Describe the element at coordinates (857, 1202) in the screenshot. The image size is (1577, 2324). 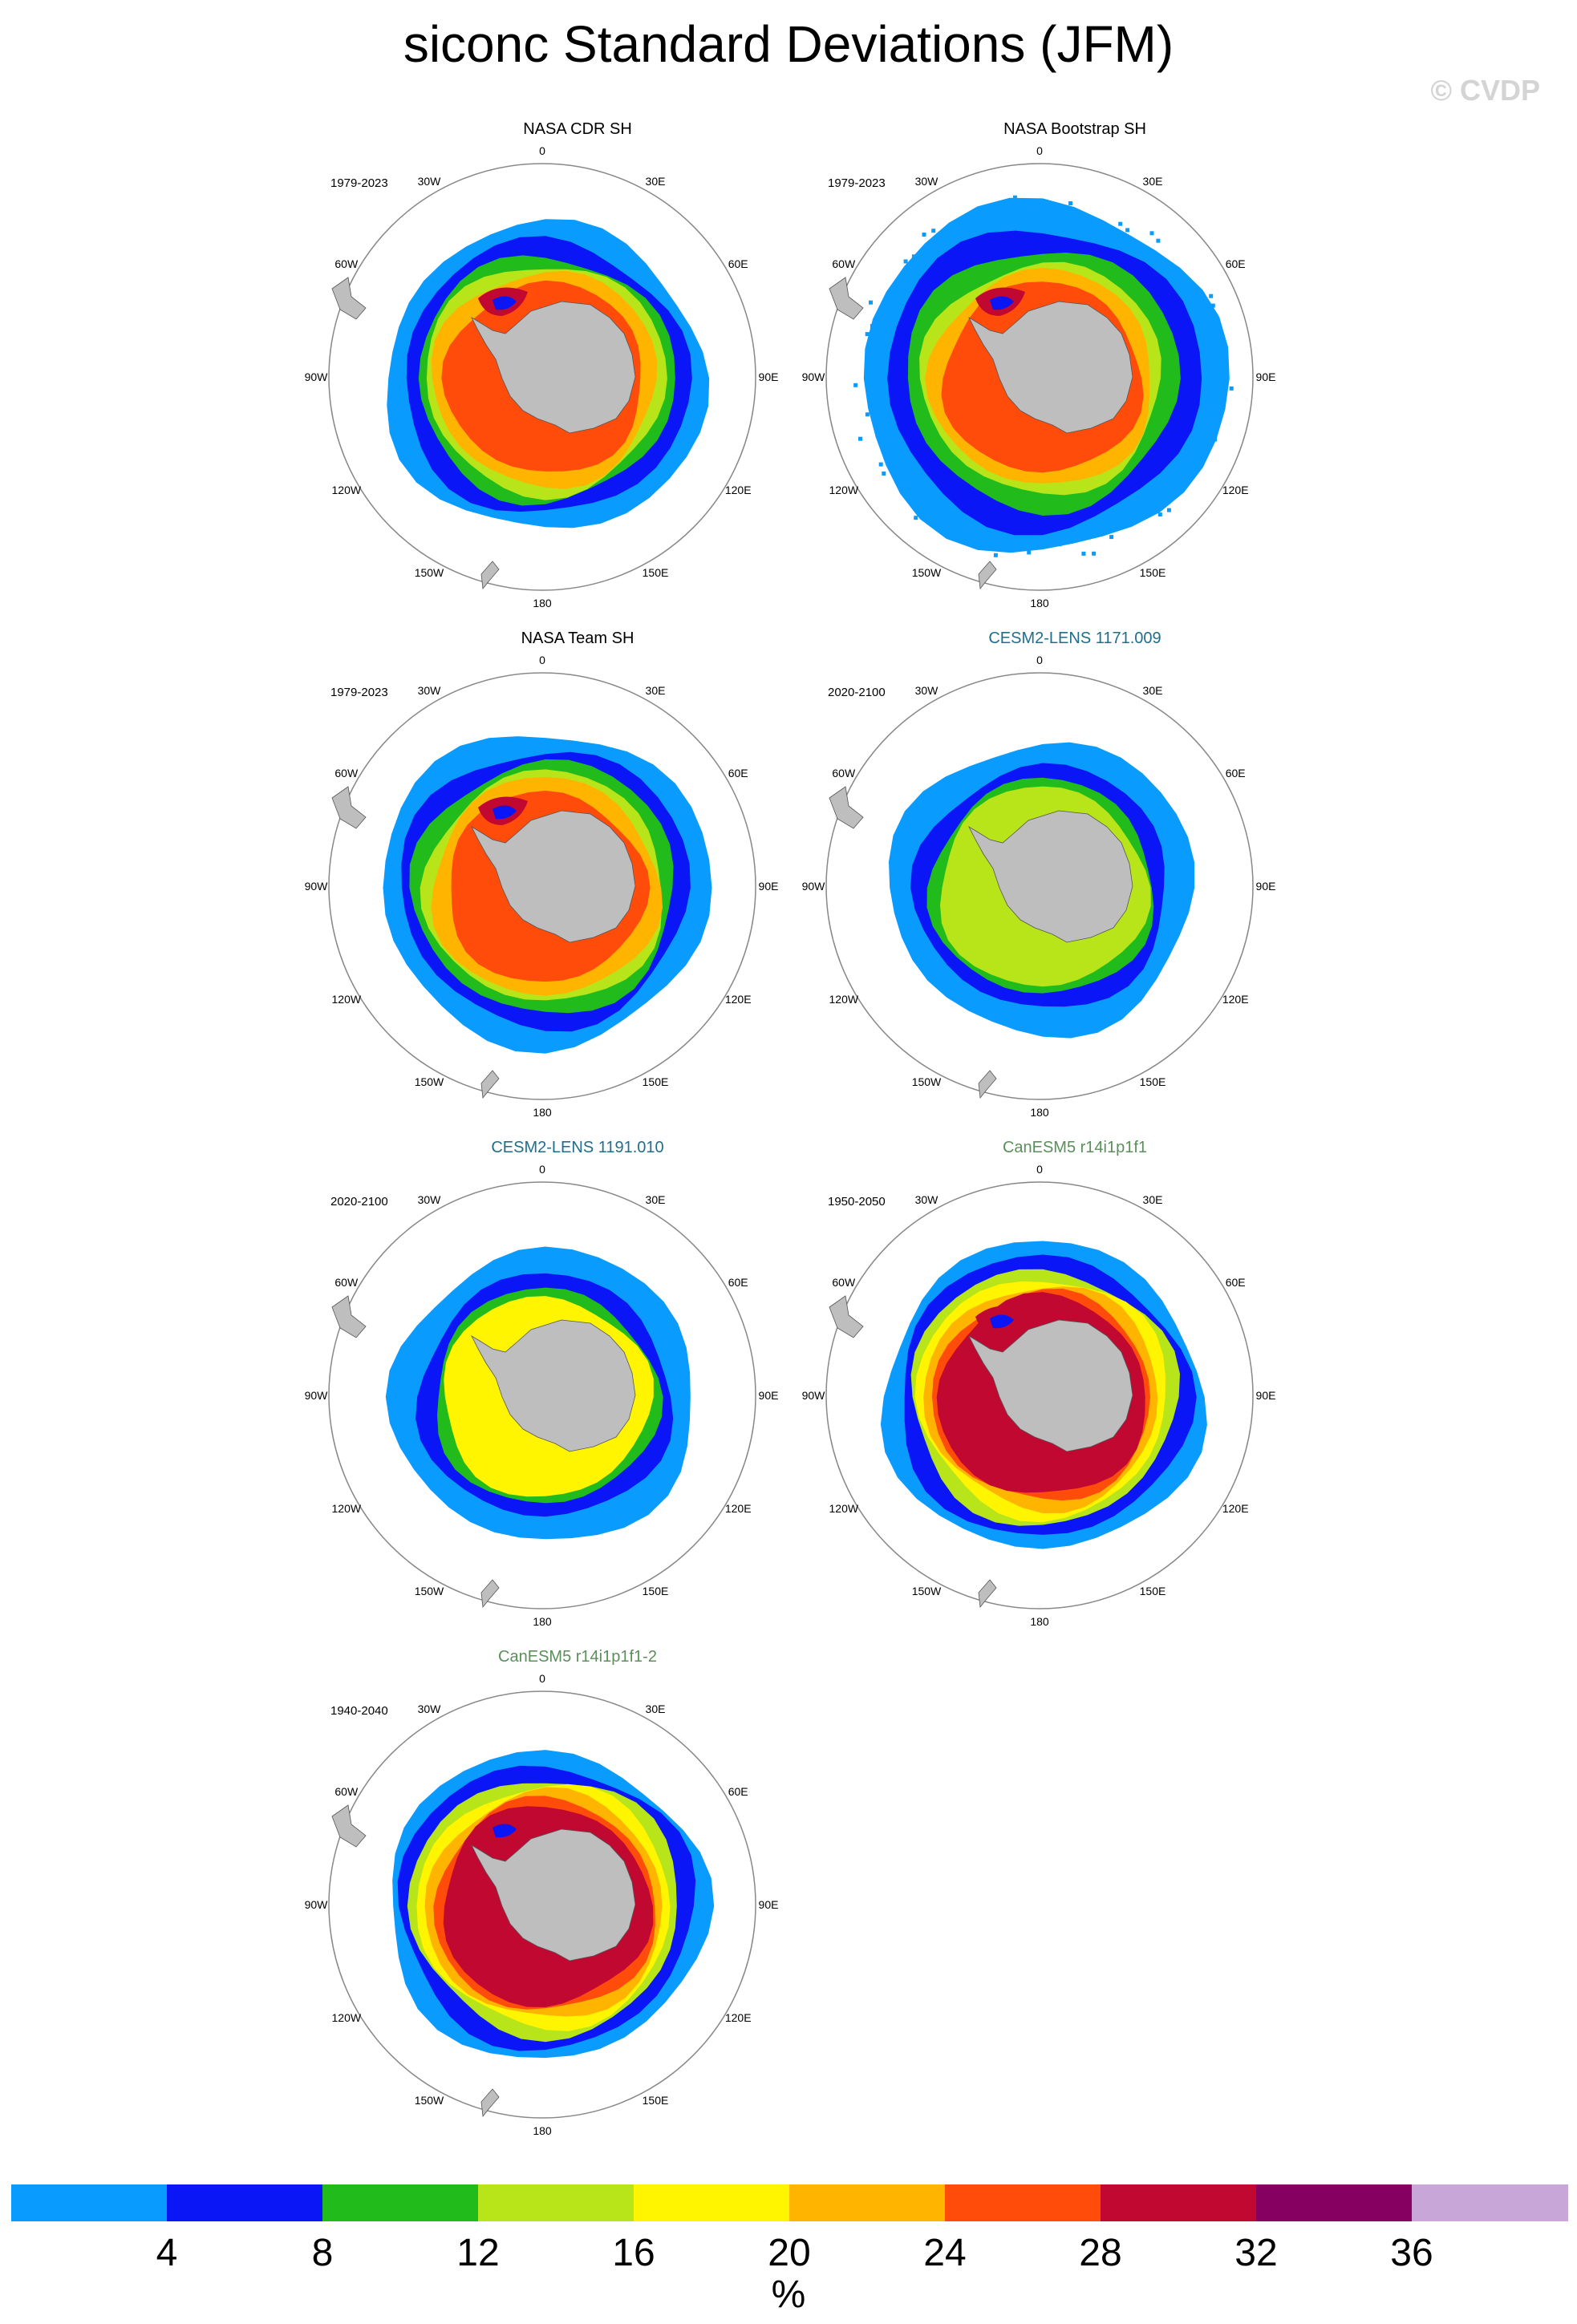
I see `panel-period: 1950-2050` at that location.